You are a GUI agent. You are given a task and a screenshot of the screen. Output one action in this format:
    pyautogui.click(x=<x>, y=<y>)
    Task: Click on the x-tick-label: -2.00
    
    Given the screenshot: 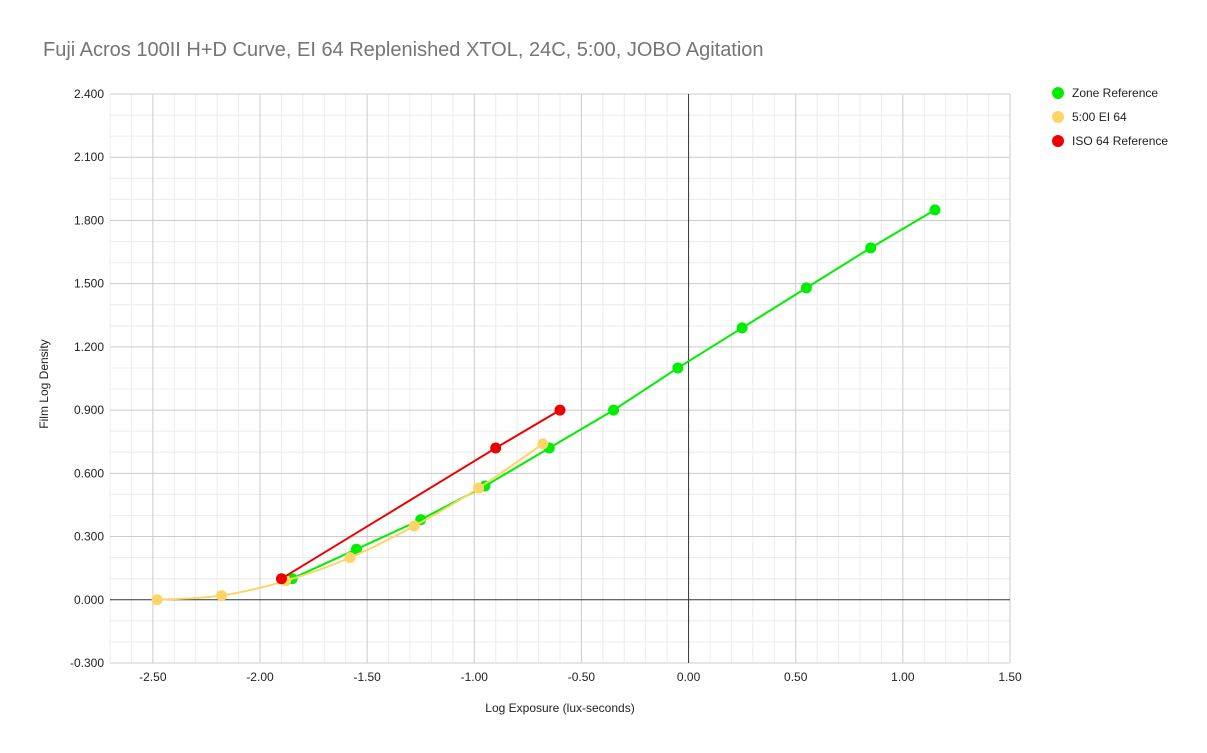 What is the action you would take?
    pyautogui.click(x=260, y=677)
    